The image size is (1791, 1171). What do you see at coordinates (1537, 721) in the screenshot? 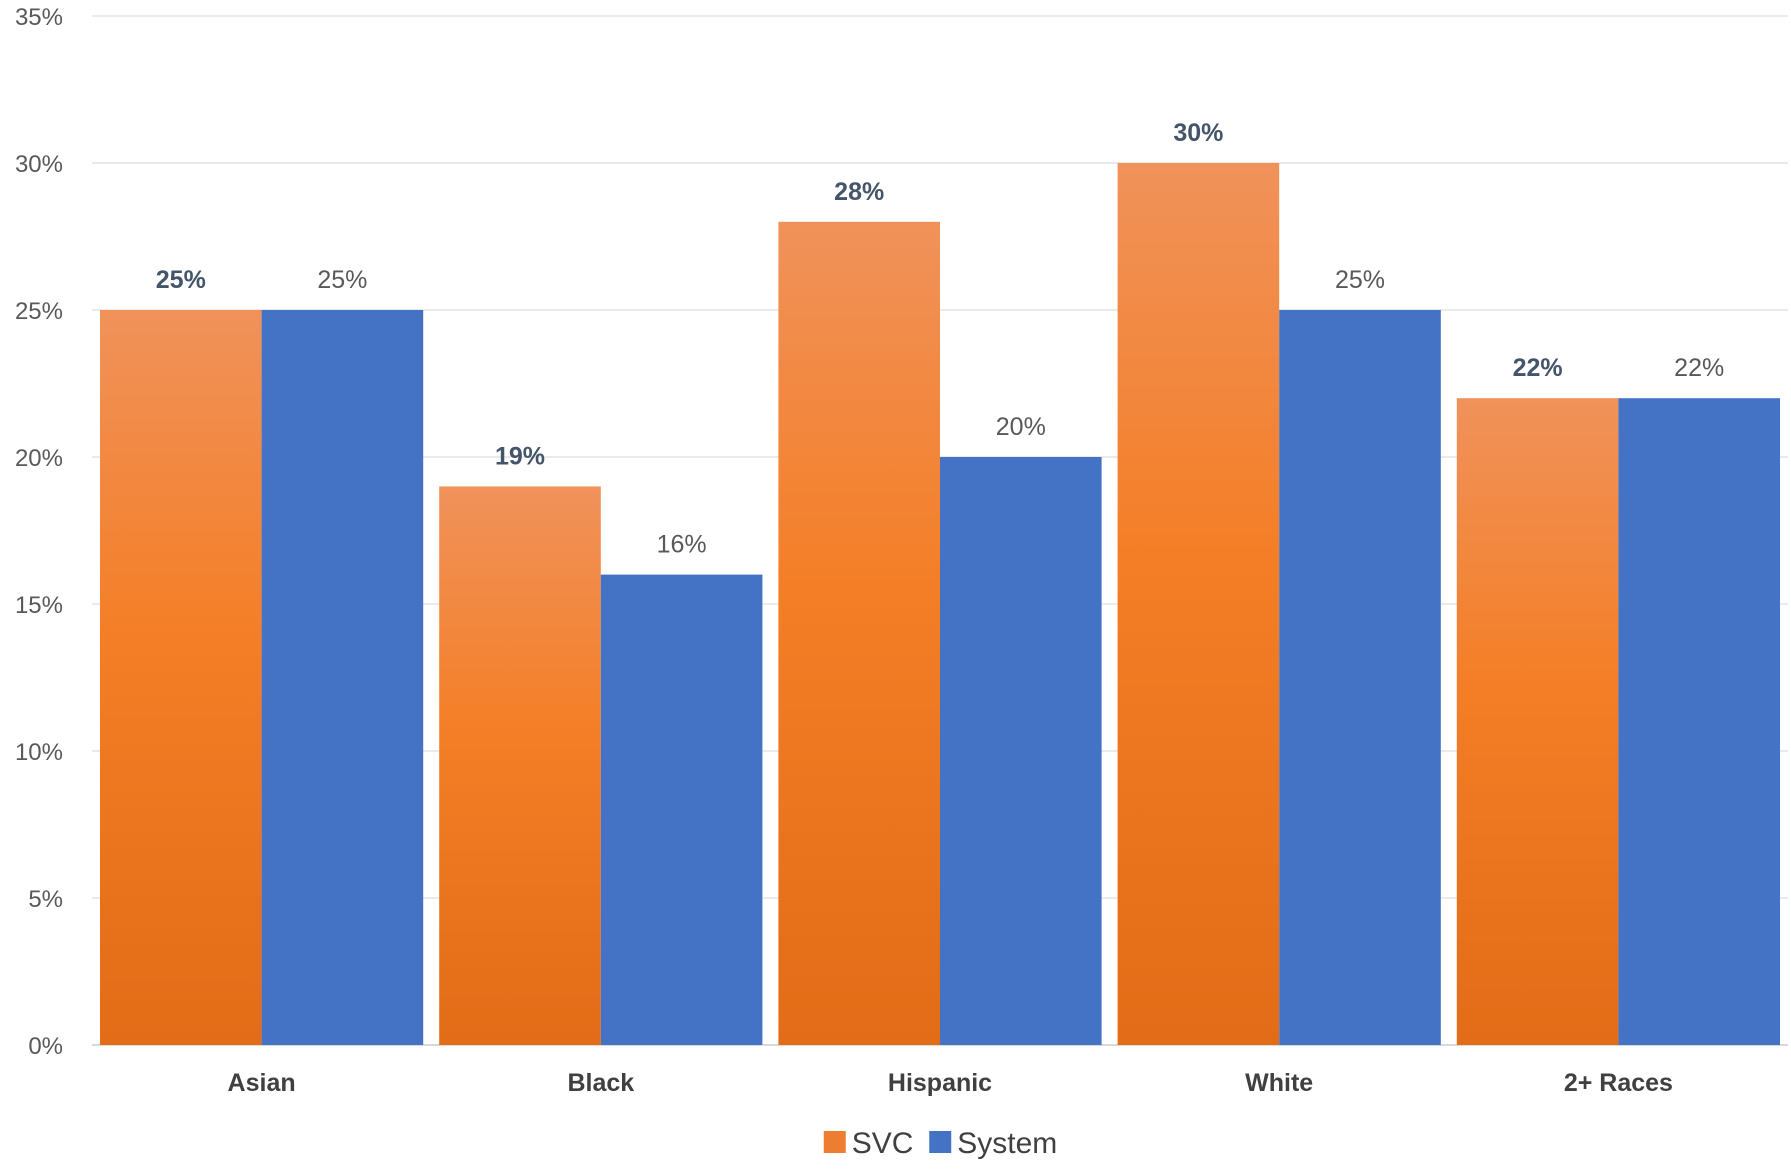
I see `bar-svc-2-races` at bounding box center [1537, 721].